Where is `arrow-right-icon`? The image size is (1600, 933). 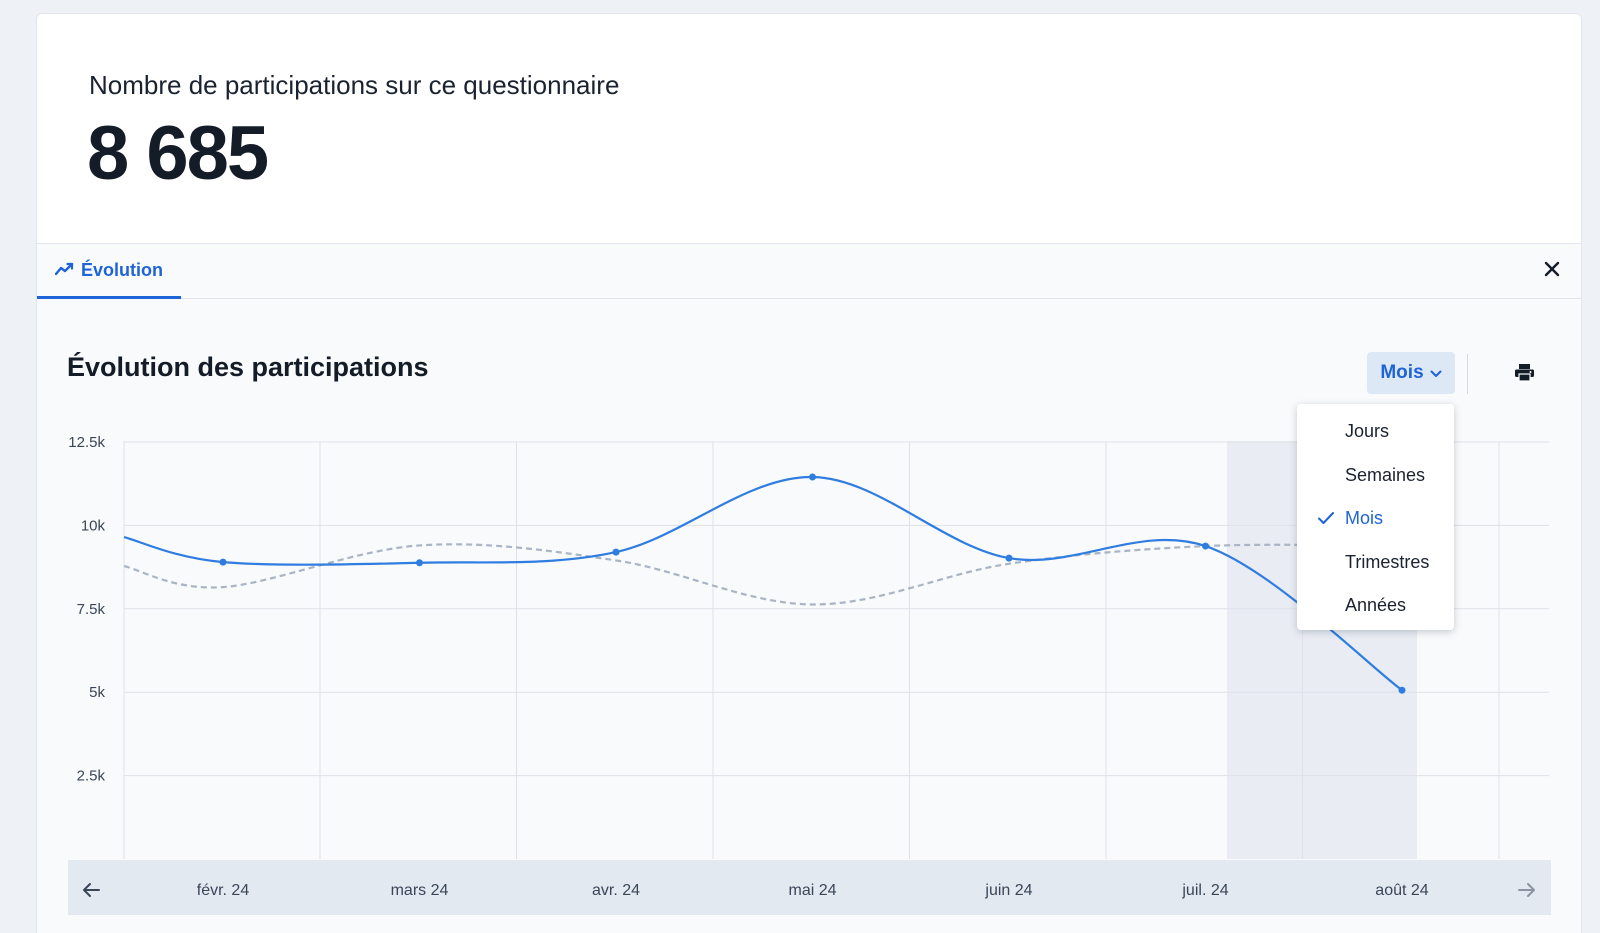 arrow-right-icon is located at coordinates (1526, 890).